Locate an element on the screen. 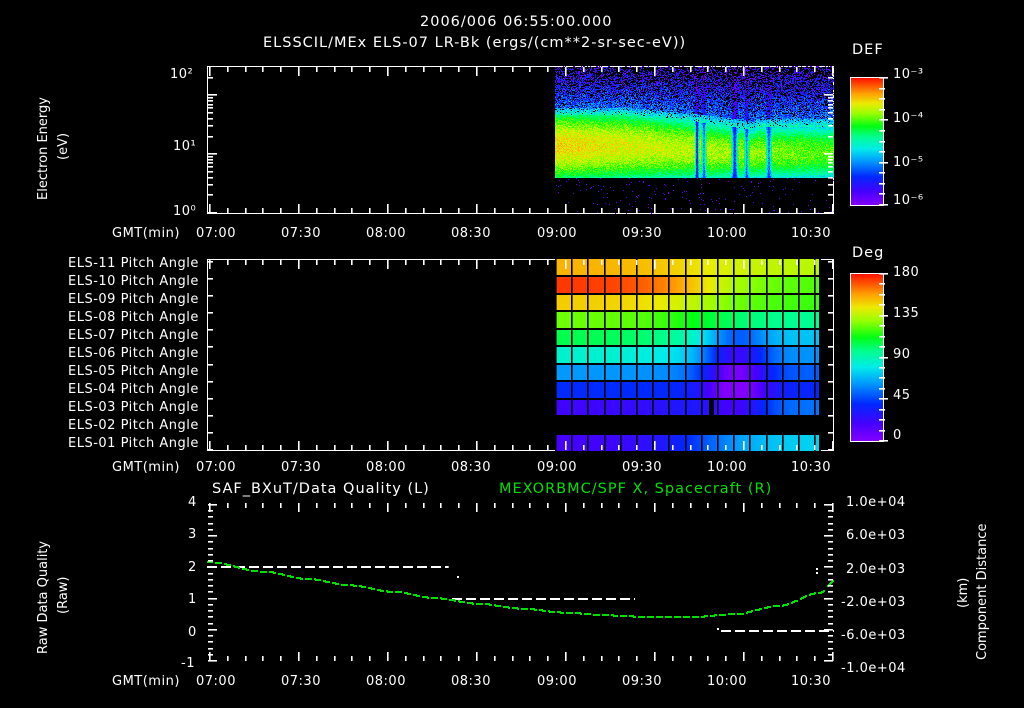  def-colorbar-title: DEF is located at coordinates (868, 50).